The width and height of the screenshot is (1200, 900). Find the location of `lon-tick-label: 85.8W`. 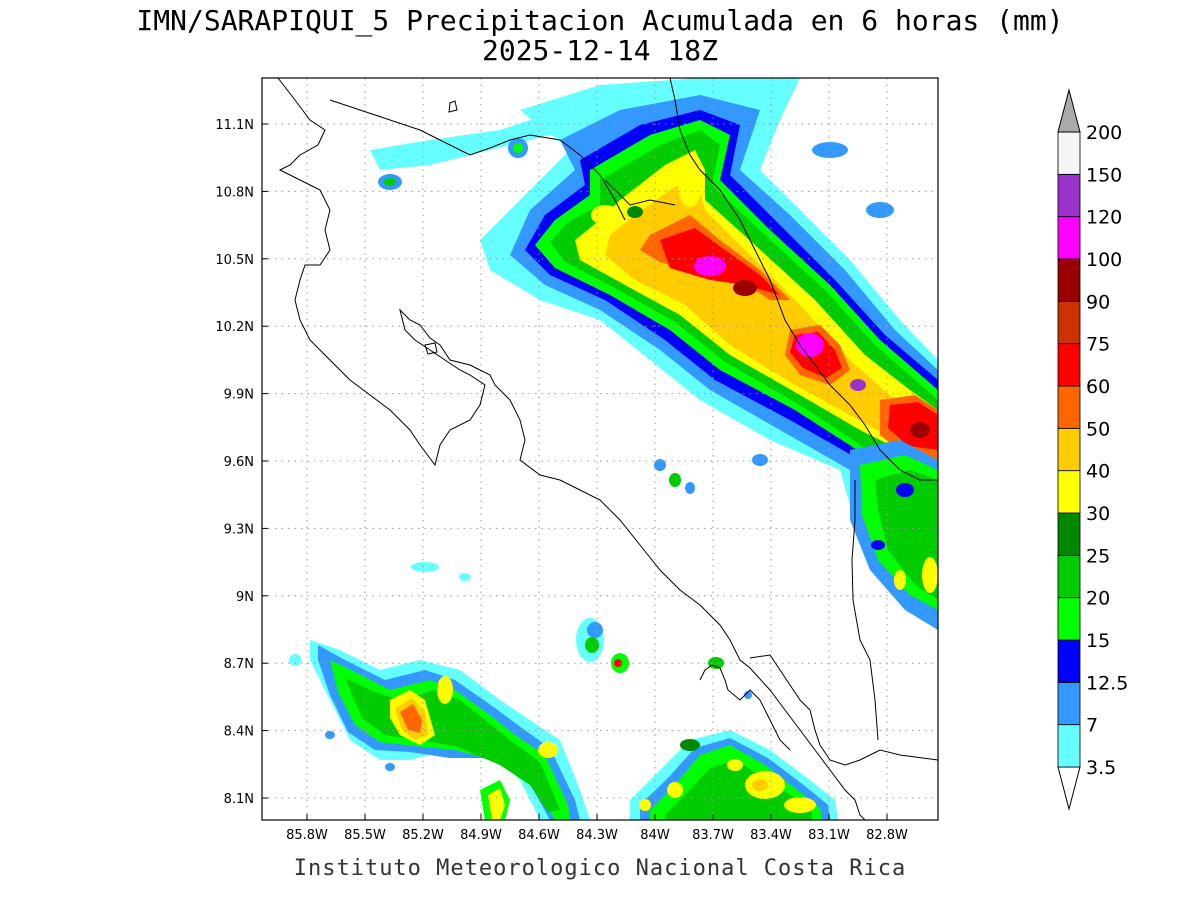

lon-tick-label: 85.8W is located at coordinates (307, 835).